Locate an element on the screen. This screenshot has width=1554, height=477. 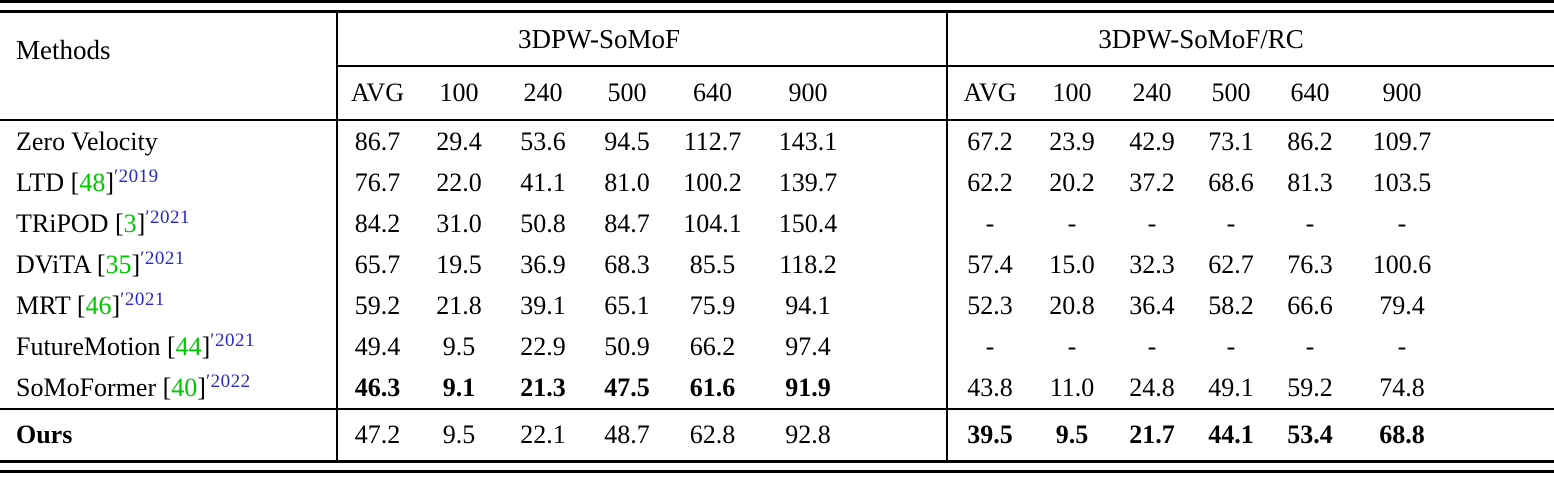
metric-value: 109.7 is located at coordinates (1402, 141).